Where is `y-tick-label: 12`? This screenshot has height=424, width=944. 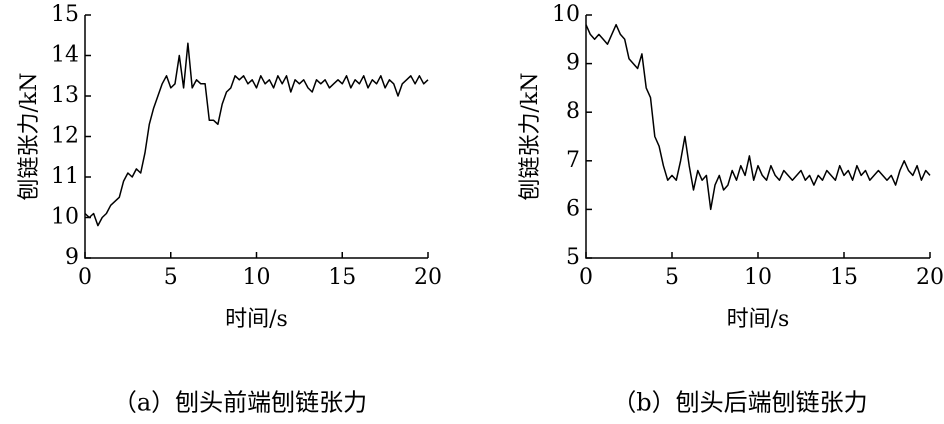 y-tick-label: 12 is located at coordinates (65, 136).